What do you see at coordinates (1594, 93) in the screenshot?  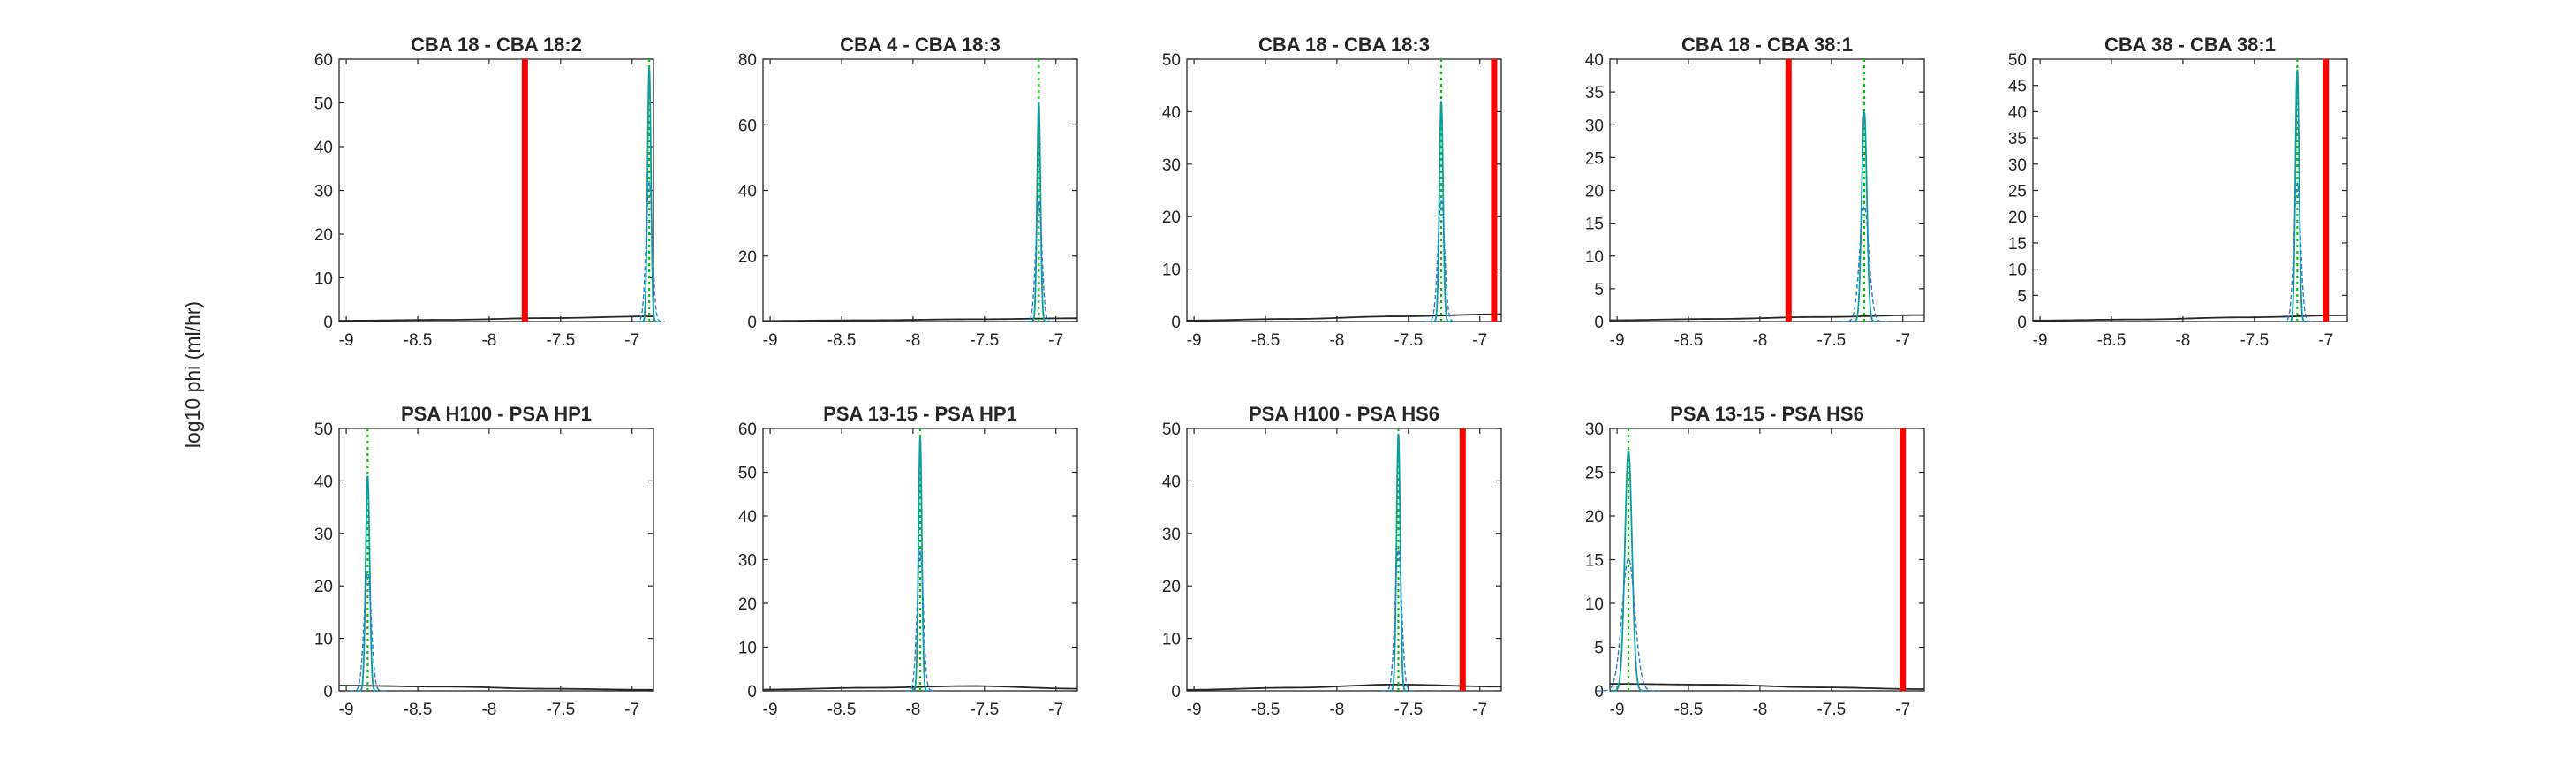 I see `y-tick-label: 35` at bounding box center [1594, 93].